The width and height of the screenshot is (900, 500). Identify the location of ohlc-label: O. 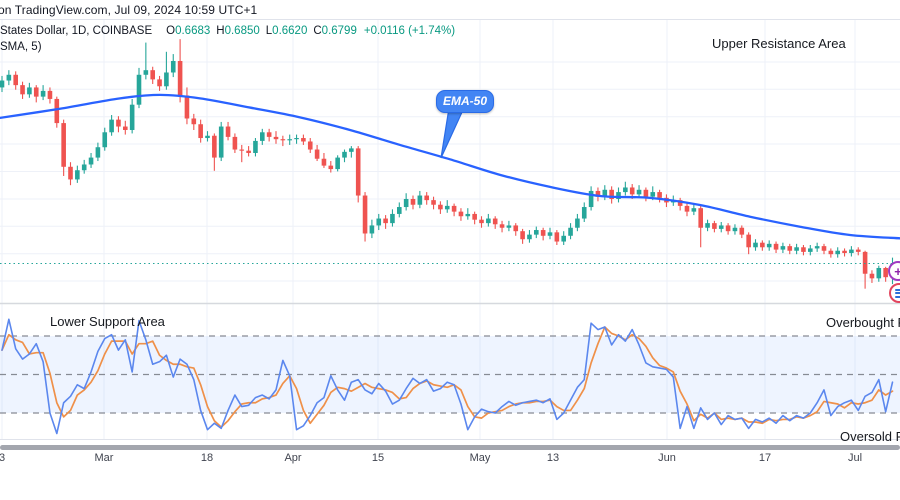
(171, 31).